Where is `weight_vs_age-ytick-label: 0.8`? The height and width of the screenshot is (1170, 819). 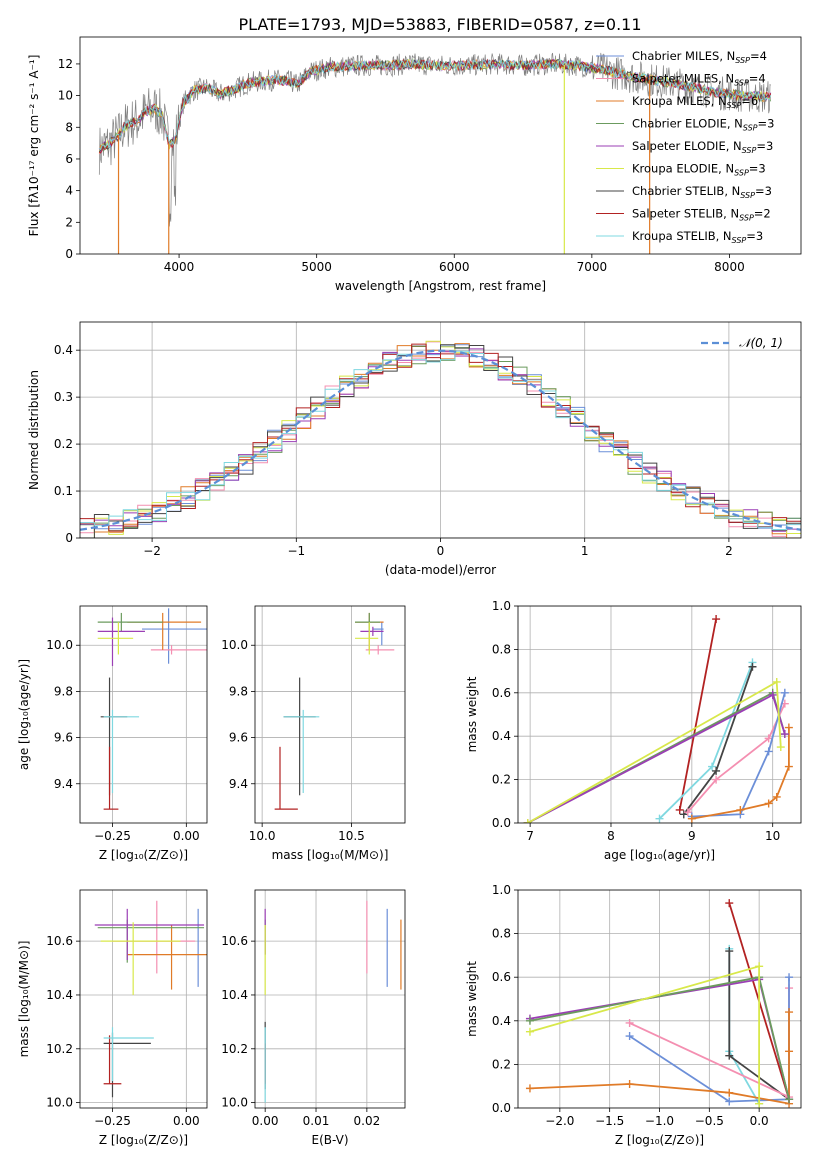
weight_vs_age-ytick-label: 0.8 is located at coordinates (501, 649).